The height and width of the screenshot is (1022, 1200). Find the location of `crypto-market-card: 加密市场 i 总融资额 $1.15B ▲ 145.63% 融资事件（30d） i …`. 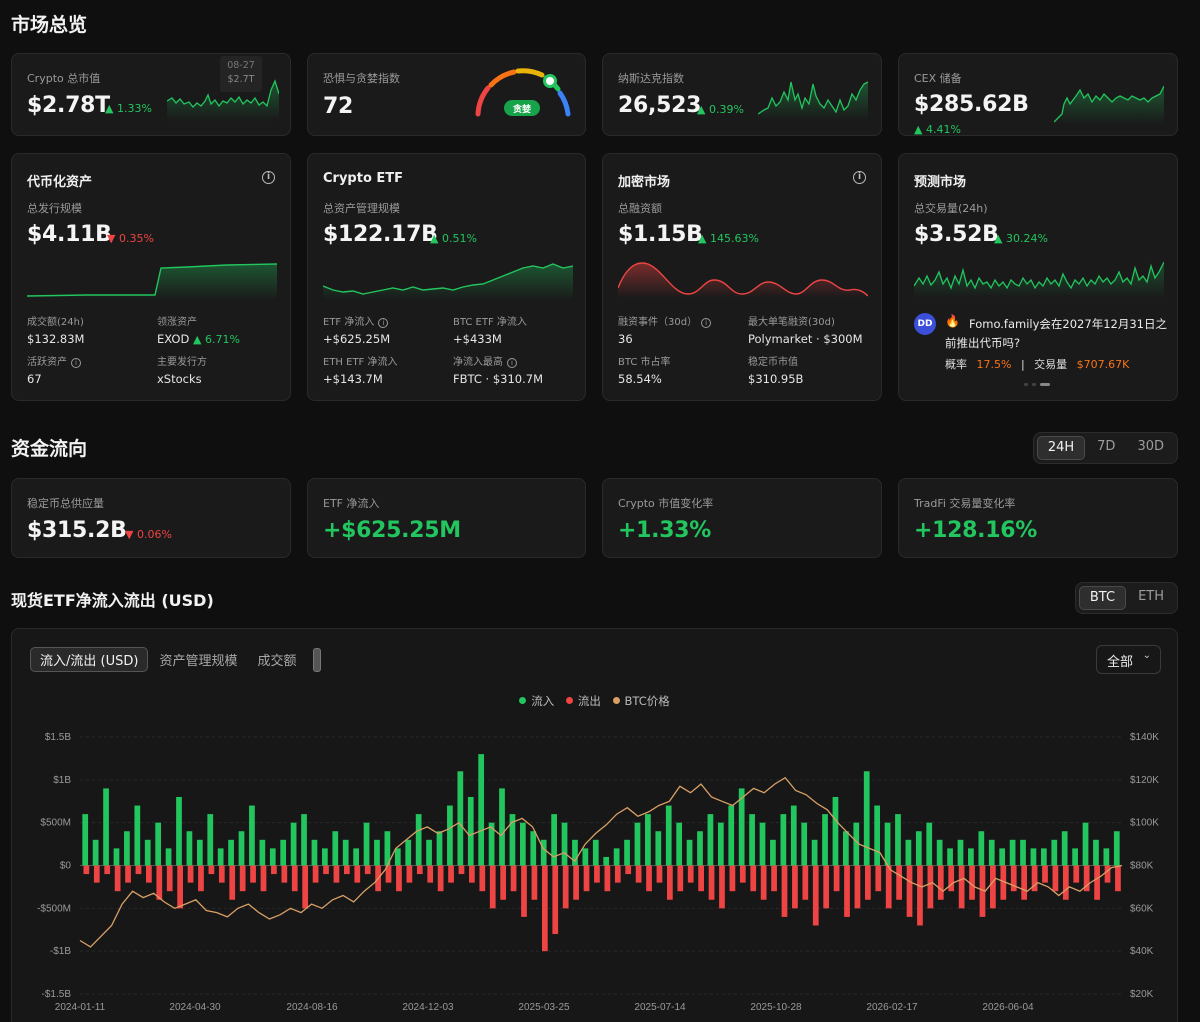

crypto-market-card: 加密市场 i 总融资额 $1.15B ▲ 145.63% 融资事件（30d） i … is located at coordinates (742, 277).